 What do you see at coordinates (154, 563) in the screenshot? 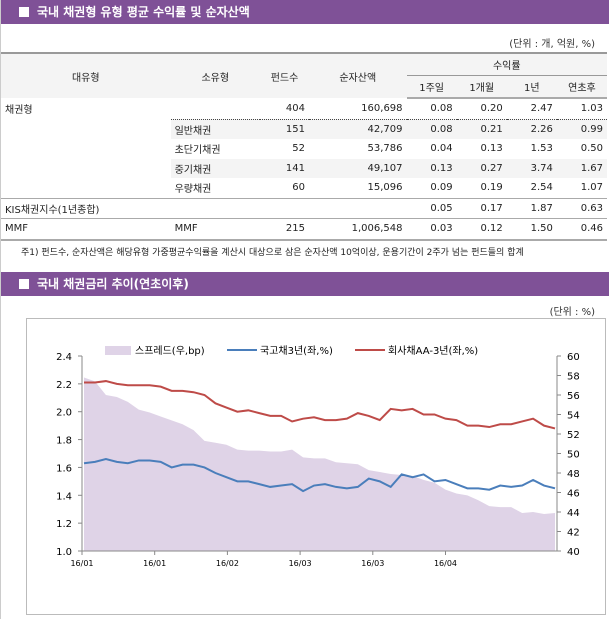
I see `x-tick-label: 16/01` at bounding box center [154, 563].